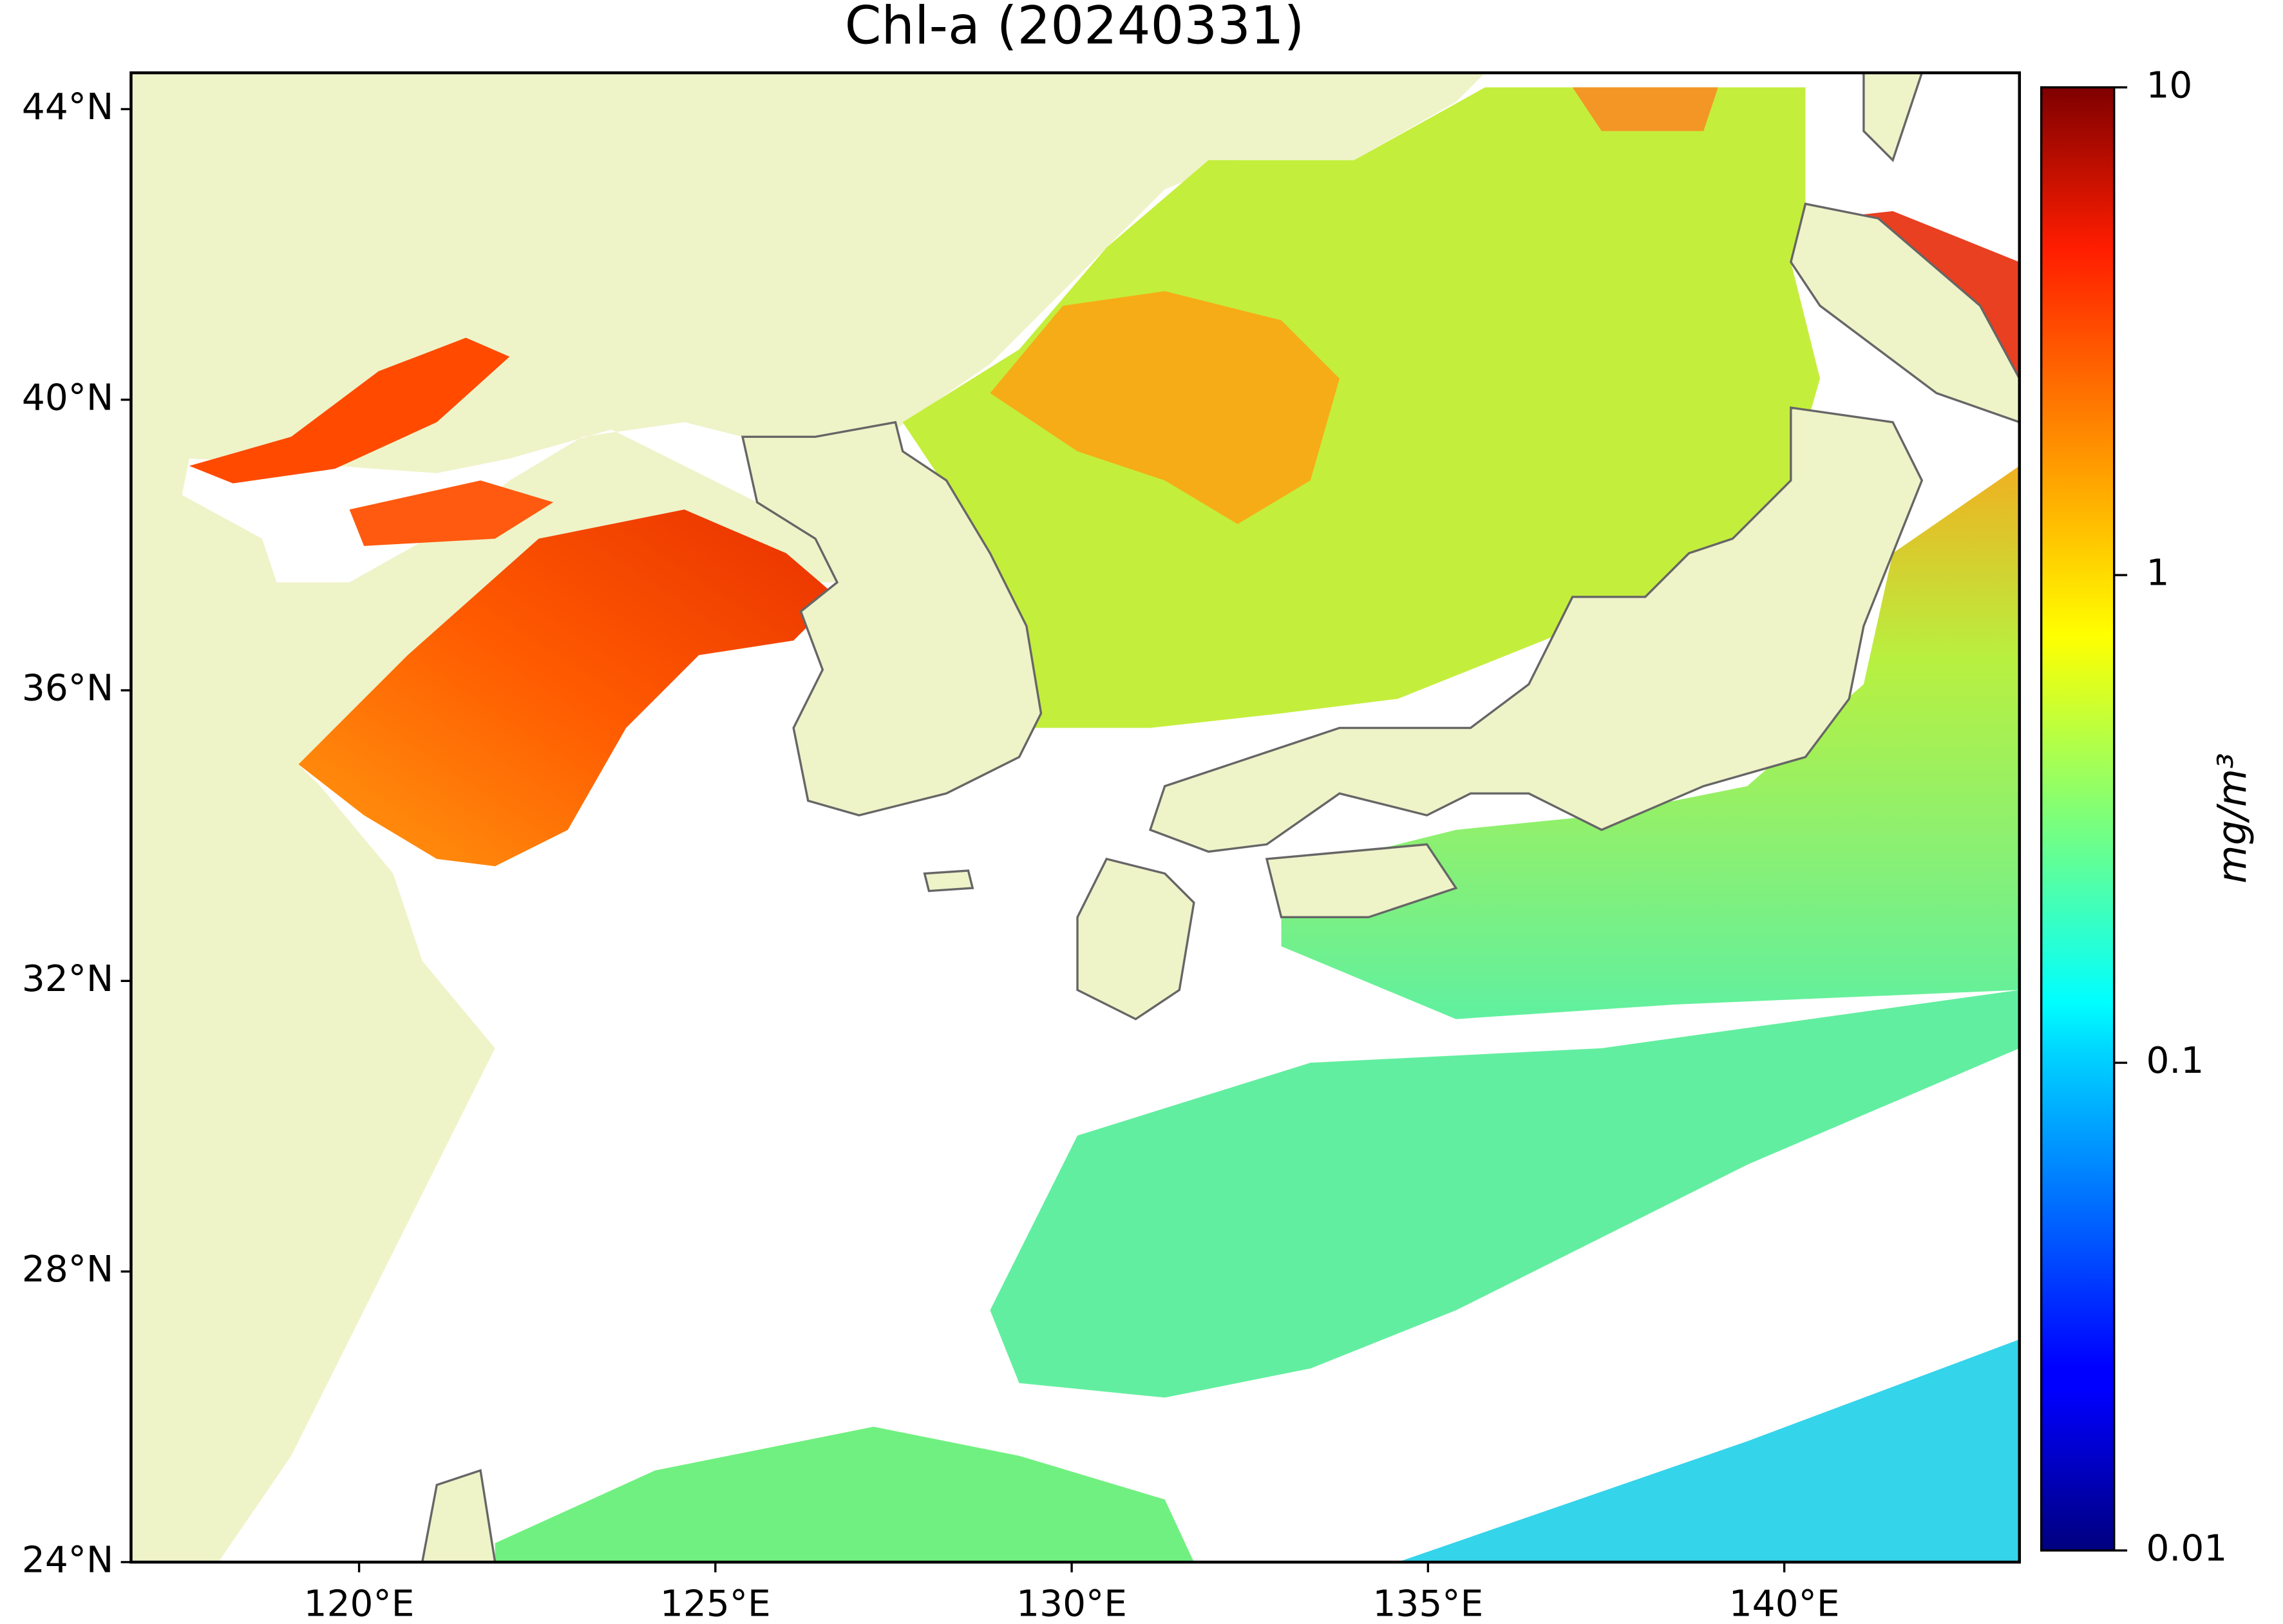 This screenshot has width=2283, height=1624. I want to click on colorbar-tick-label: 10, so click(2169, 85).